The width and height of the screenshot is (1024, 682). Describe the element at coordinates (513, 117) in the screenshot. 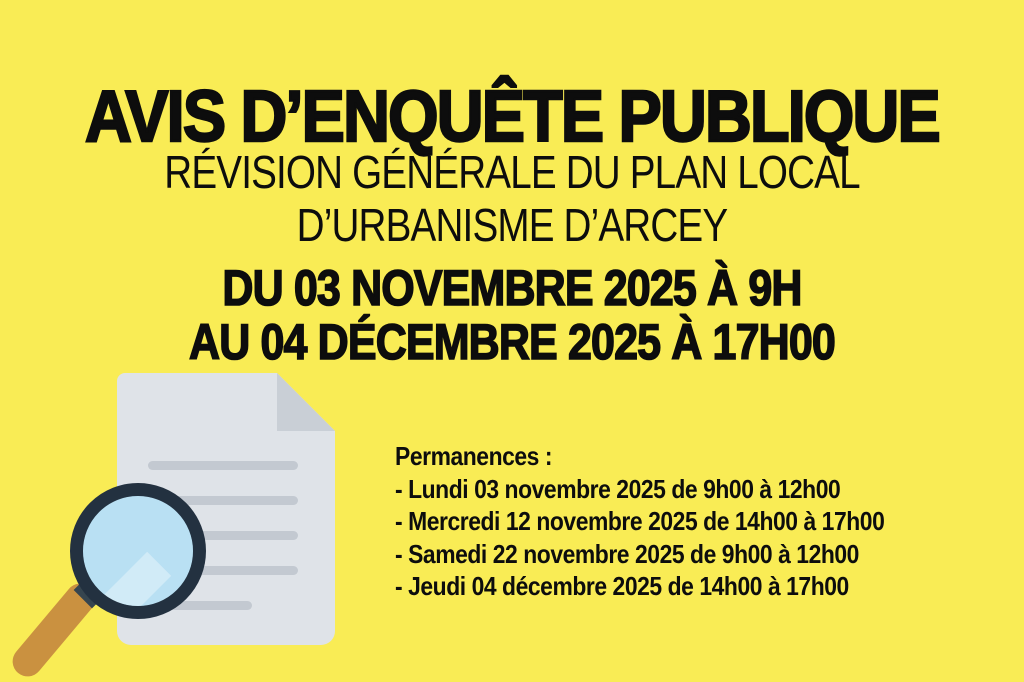

I see `poster-title: AVIS D’ENQUÊTE PUBLIQUE` at that location.